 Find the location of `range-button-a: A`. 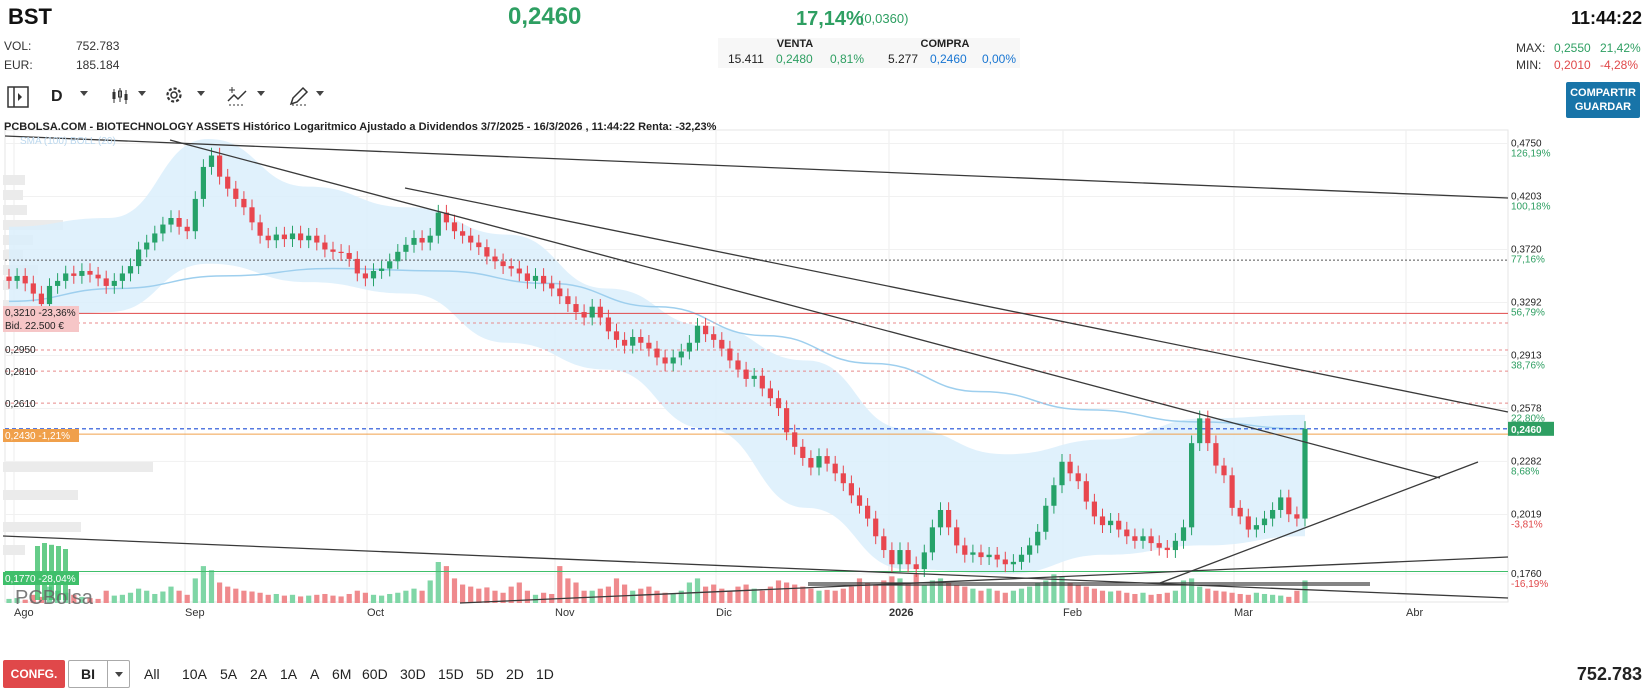

range-button-a: A is located at coordinates (315, 674).